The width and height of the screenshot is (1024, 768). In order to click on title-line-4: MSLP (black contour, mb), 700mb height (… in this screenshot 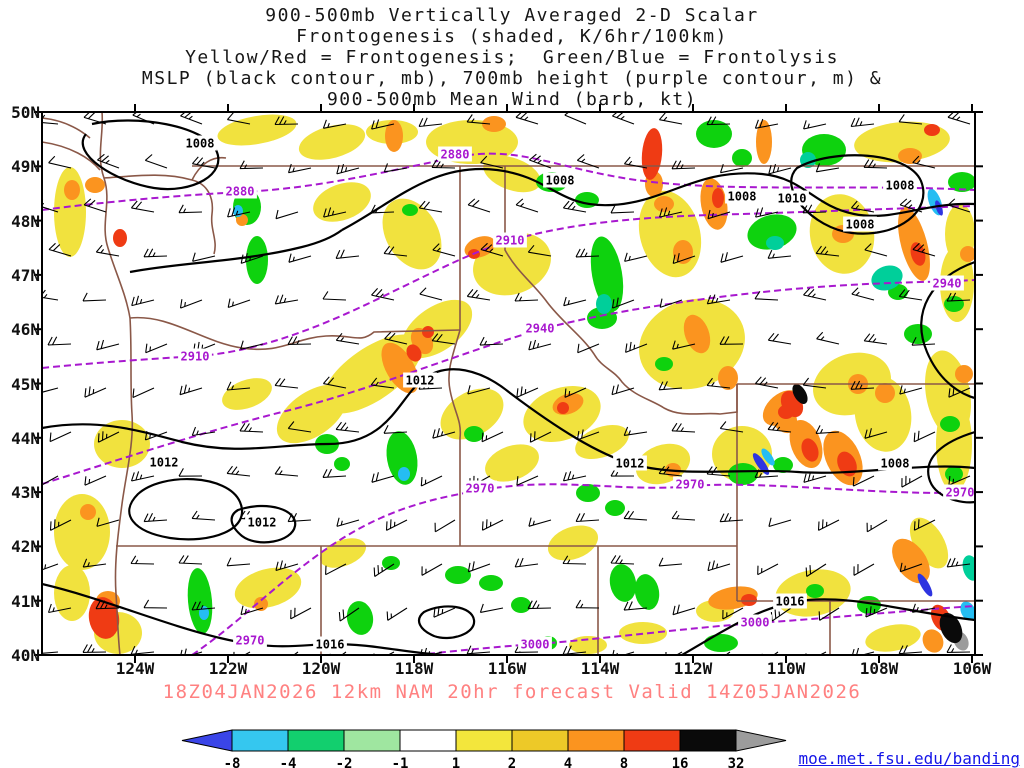, I will do `click(512, 78)`.